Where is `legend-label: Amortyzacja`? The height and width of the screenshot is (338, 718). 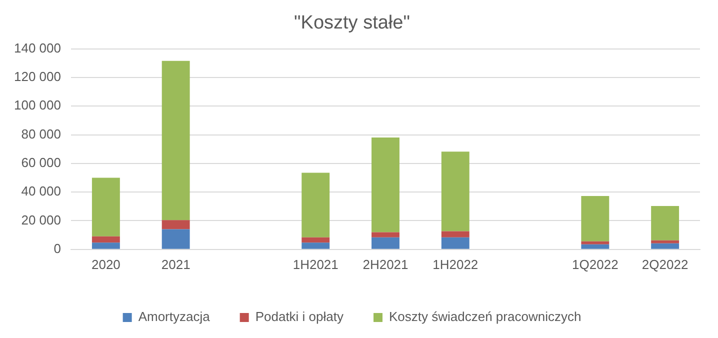 legend-label: Amortyzacja is located at coordinates (174, 316).